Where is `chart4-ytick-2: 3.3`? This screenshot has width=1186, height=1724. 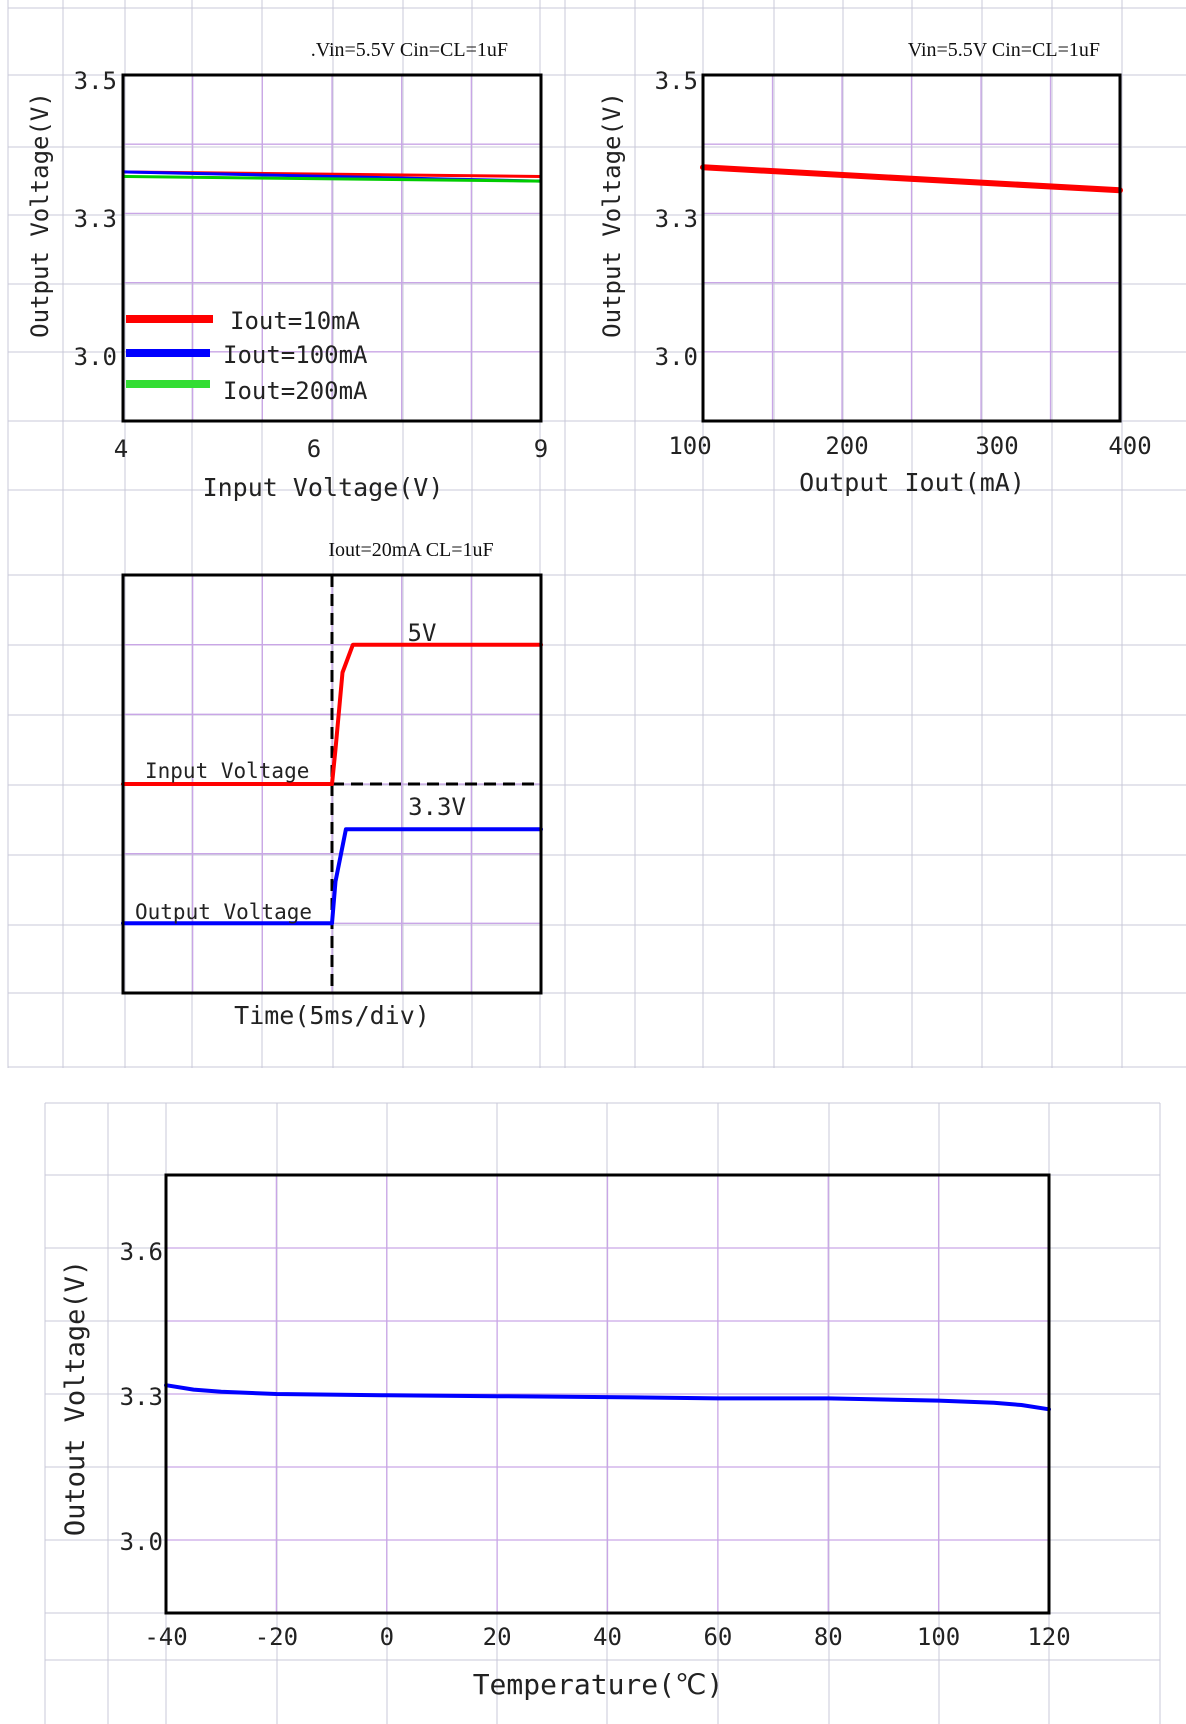 chart4-ytick-2: 3.3 is located at coordinates (141, 1397).